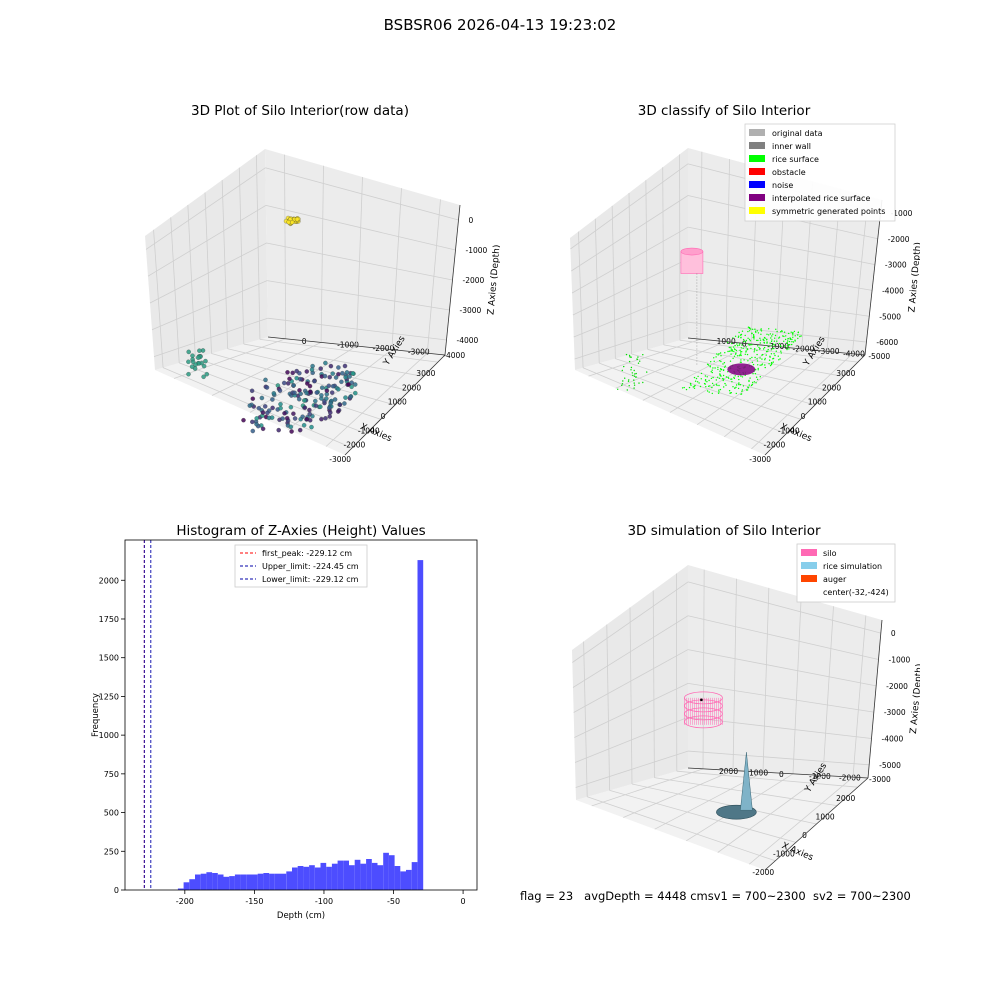  Describe the element at coordinates (111, 774) in the screenshot. I see `hist-y-tick: 750` at that location.